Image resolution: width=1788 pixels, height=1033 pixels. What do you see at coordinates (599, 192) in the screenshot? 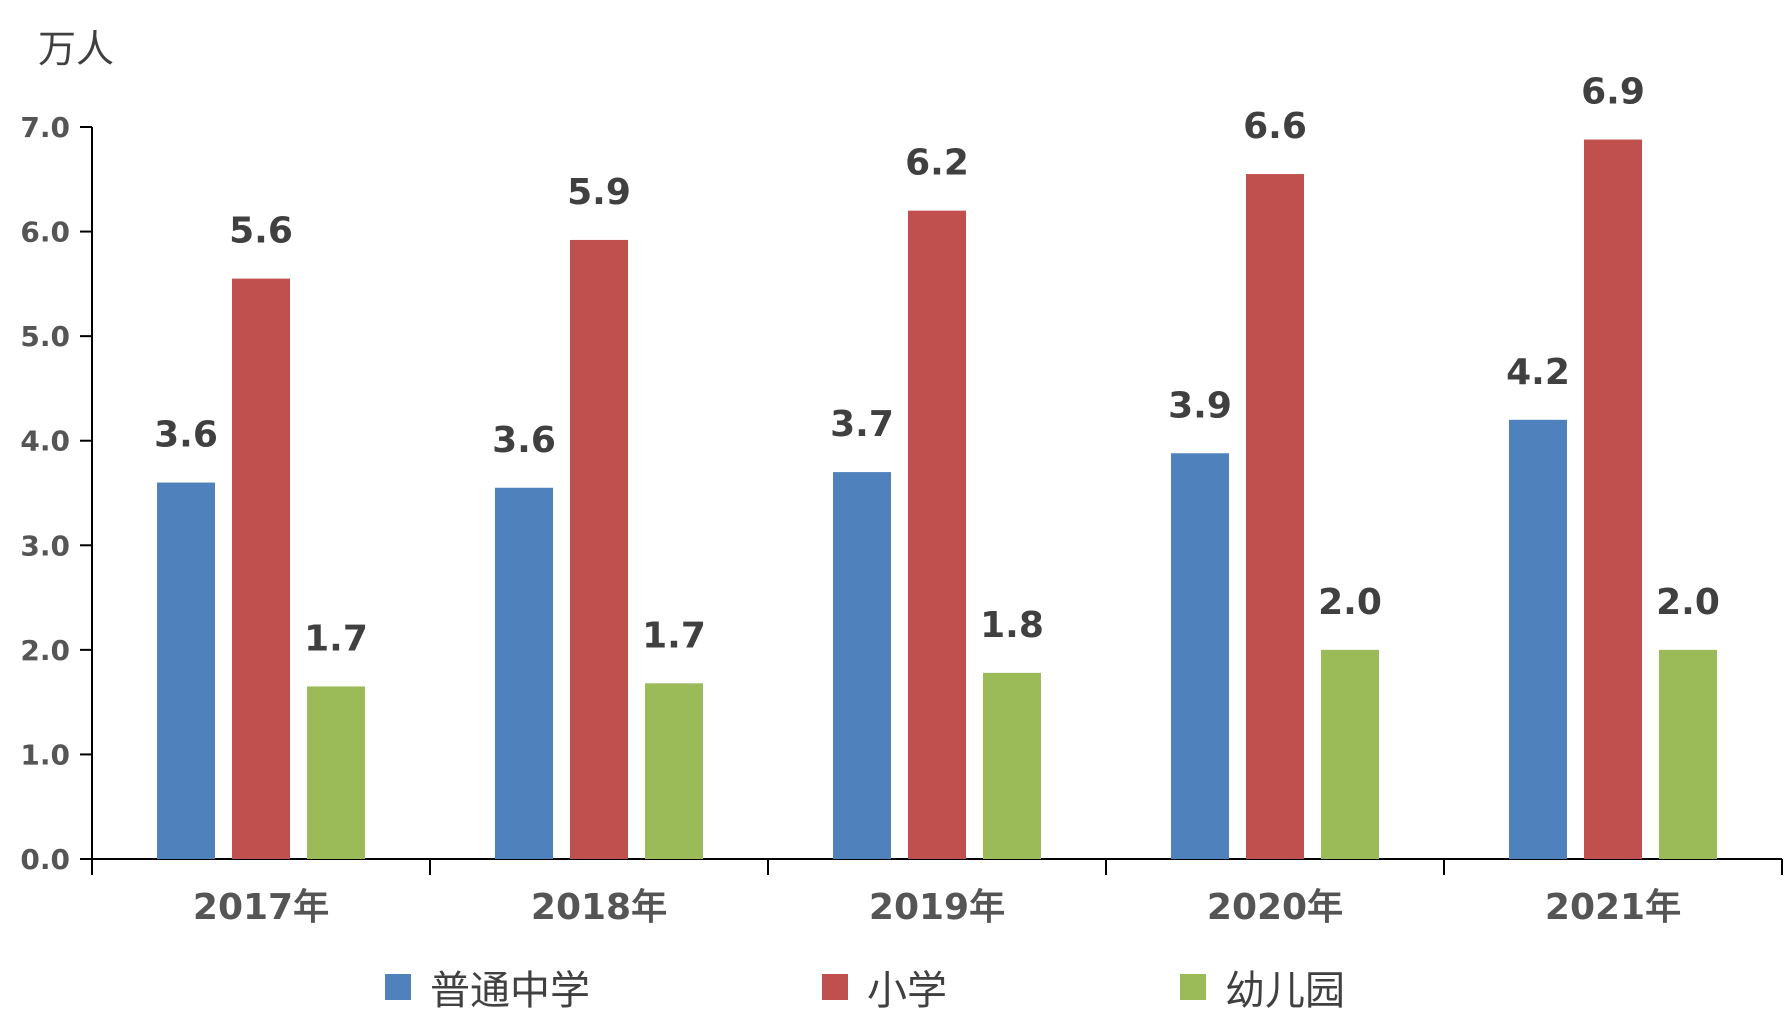
I see `data-label: 5.9` at bounding box center [599, 192].